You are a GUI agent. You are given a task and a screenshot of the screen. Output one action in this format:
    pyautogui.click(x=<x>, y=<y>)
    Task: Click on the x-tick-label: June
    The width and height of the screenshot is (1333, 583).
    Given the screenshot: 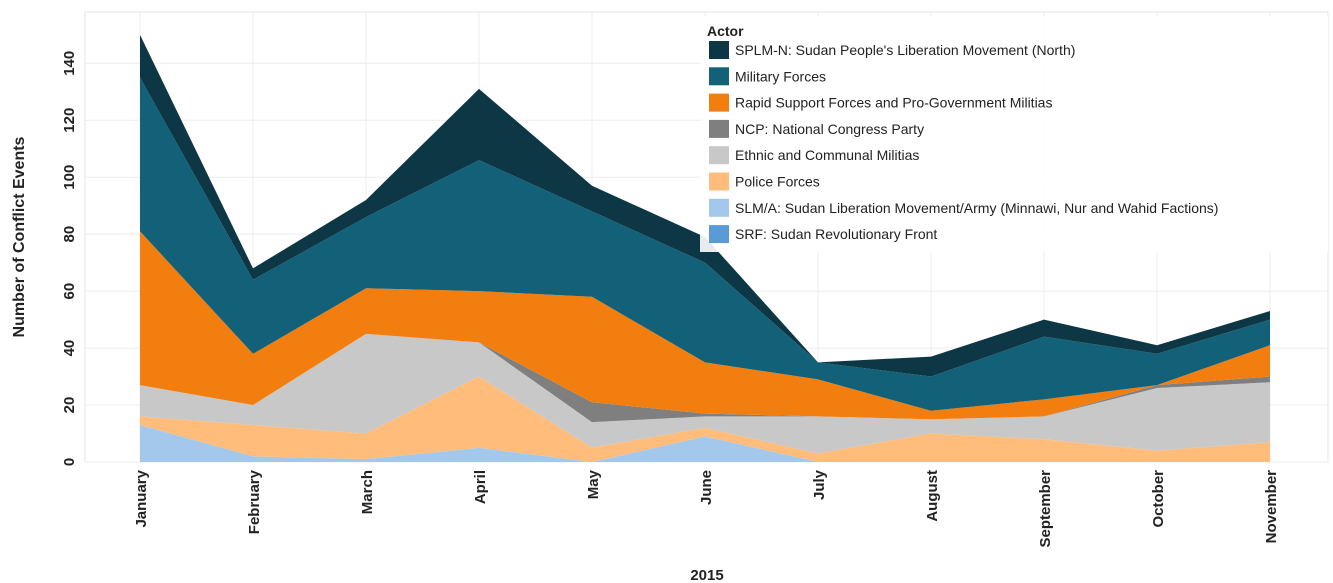 What is the action you would take?
    pyautogui.click(x=706, y=487)
    